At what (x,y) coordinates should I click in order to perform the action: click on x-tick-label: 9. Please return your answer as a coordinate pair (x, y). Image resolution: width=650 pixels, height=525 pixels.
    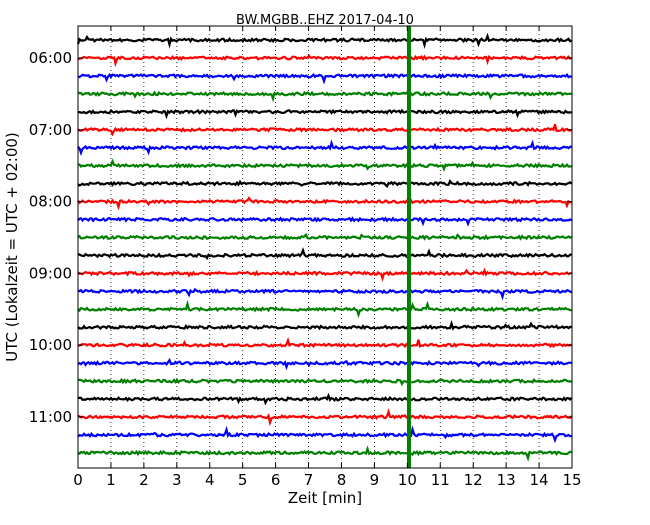
    Looking at the image, I should click on (375, 480).